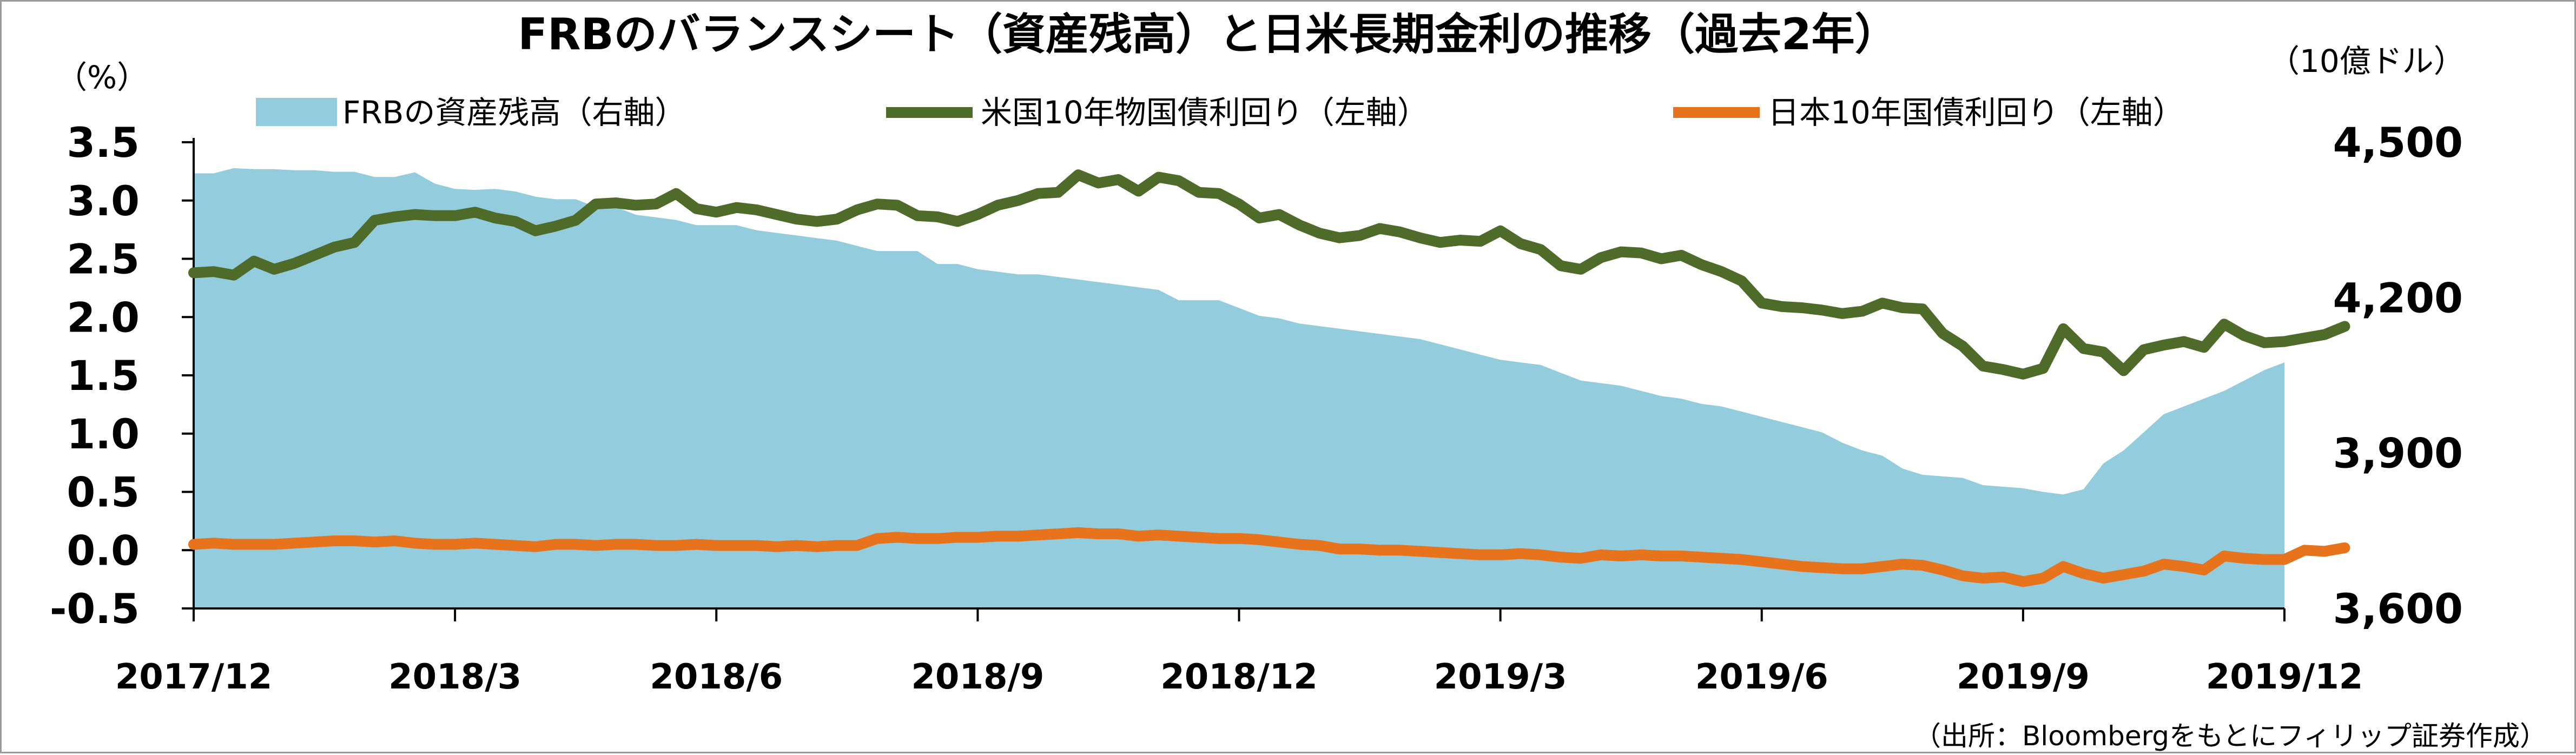 The width and height of the screenshot is (2576, 755). What do you see at coordinates (2366, 61) in the screenshot?
I see `right-axis-unit: （10億ドル）` at bounding box center [2366, 61].